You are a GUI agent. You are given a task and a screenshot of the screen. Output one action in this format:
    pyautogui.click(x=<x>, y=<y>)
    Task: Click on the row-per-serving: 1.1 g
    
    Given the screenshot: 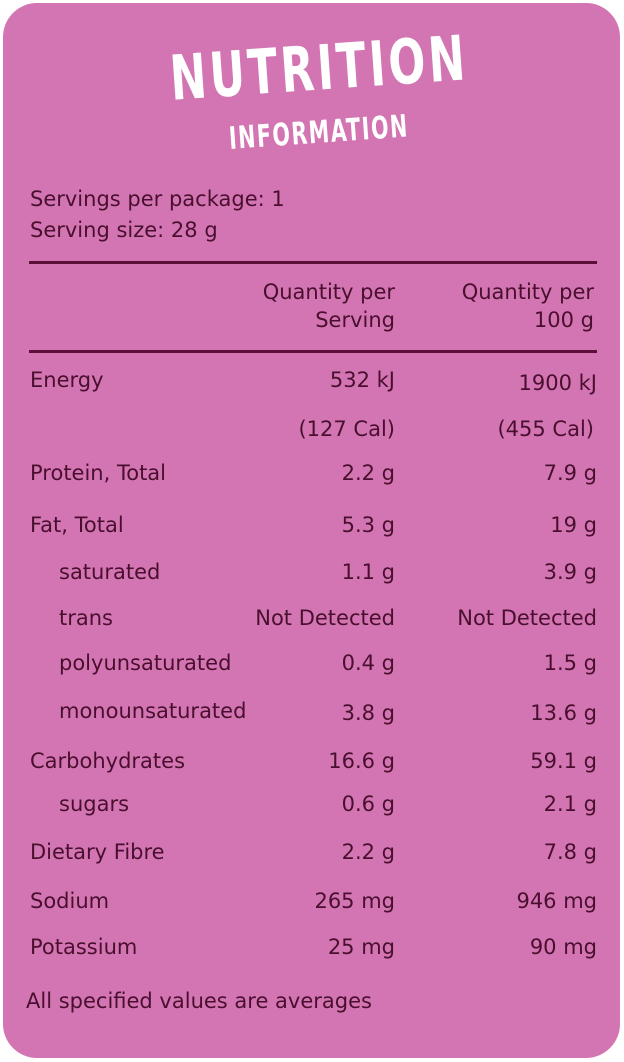 What is the action you would take?
    pyautogui.click(x=368, y=572)
    